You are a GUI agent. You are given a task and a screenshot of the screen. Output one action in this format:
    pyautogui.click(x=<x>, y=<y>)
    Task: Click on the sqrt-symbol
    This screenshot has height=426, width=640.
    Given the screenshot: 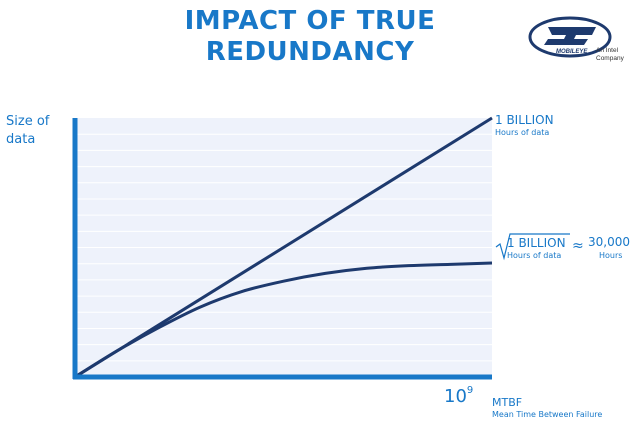 What is the action you would take?
    pyautogui.click(x=532, y=247)
    